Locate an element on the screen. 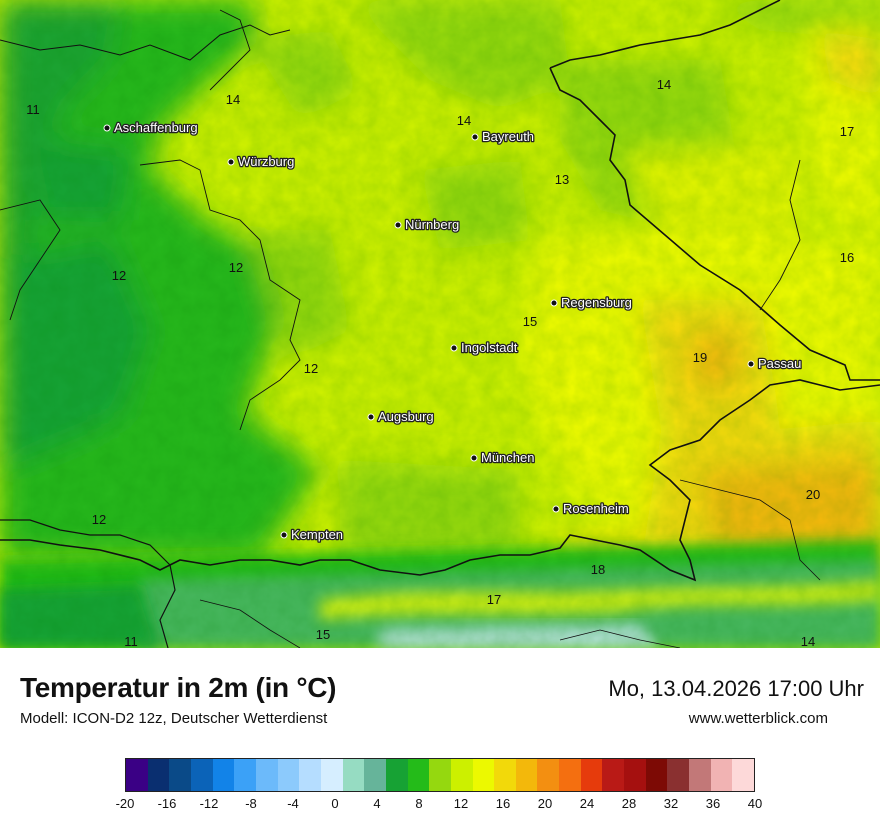 Image resolution: width=880 pixels, height=830 pixels. city-marker: München is located at coordinates (503, 457).